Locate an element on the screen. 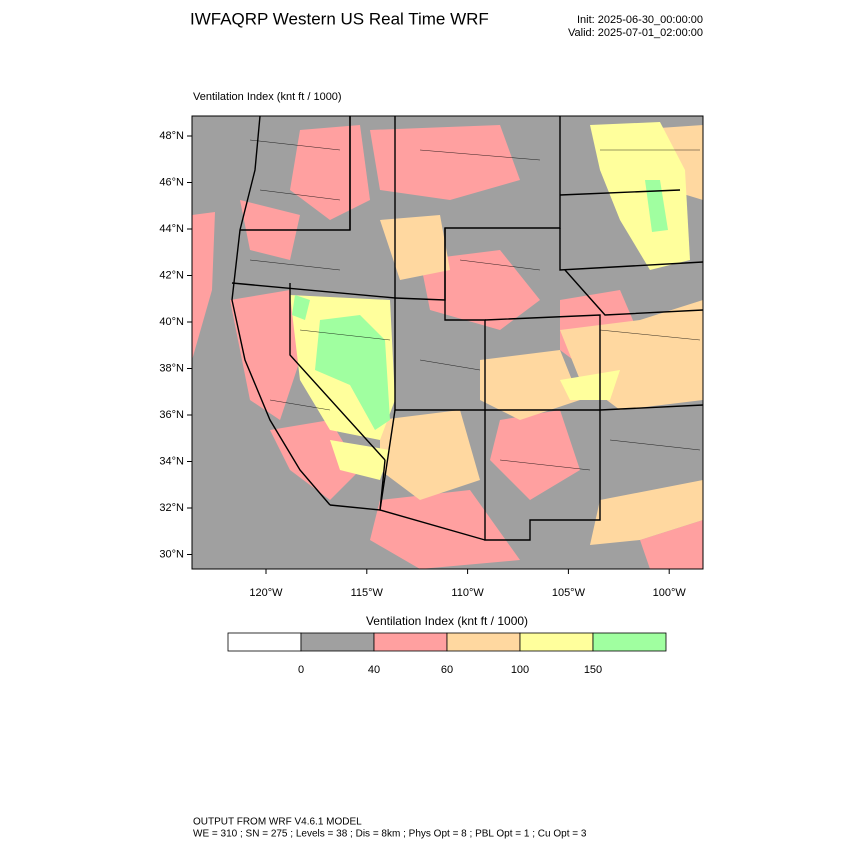 Image resolution: width=850 pixels, height=850 pixels. lat-label: 30°N is located at coordinates (171, 554).